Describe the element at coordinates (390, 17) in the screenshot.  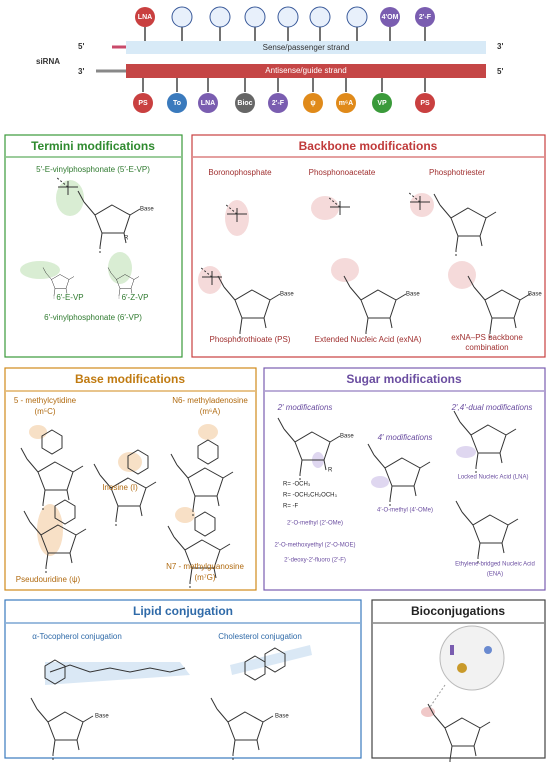
I see `mod-label: 4'OM` at that location.